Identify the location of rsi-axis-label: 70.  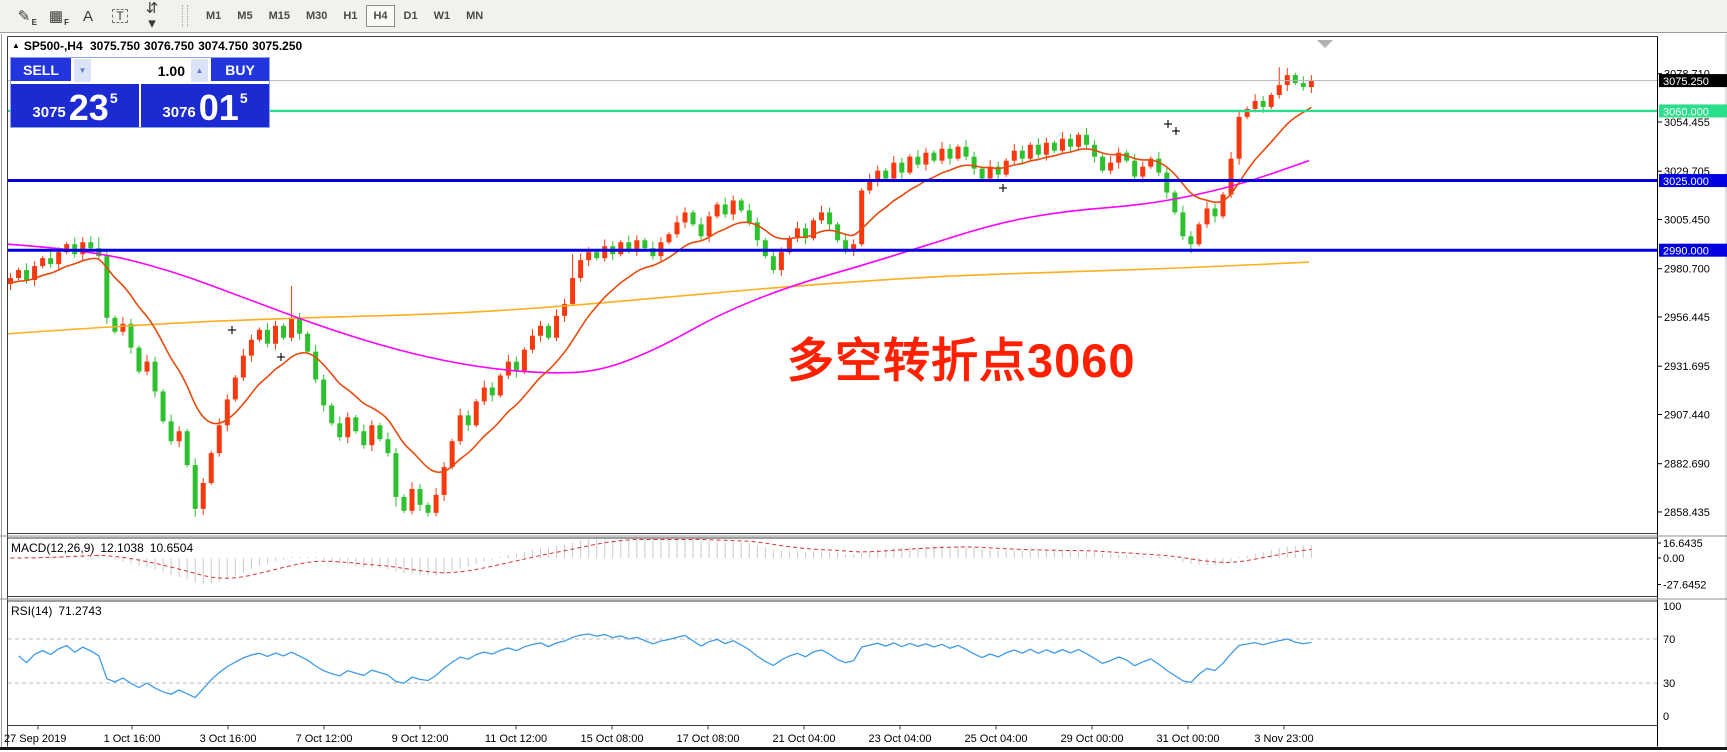
(1669, 640).